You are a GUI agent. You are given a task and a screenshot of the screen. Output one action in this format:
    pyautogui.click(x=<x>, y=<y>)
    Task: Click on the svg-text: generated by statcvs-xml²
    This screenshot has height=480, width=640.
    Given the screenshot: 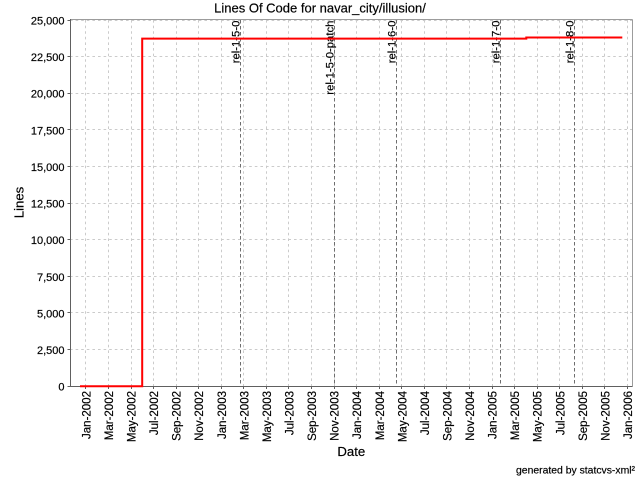 What is the action you would take?
    pyautogui.click(x=575, y=471)
    